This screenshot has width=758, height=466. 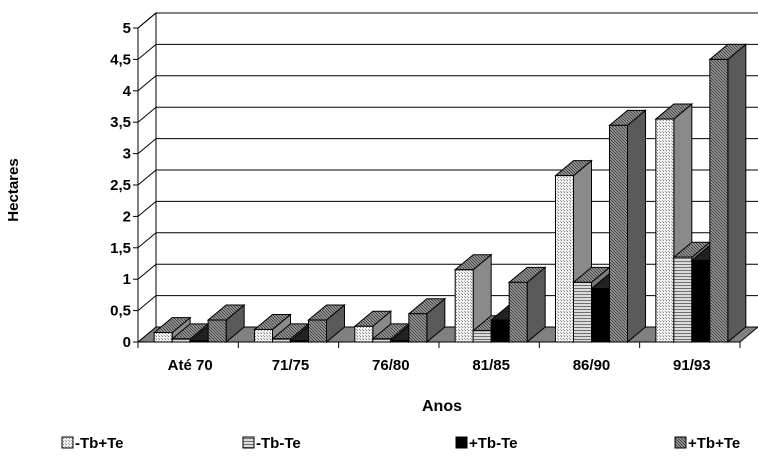 I want to click on y-tick-label: 0, so click(x=127, y=342).